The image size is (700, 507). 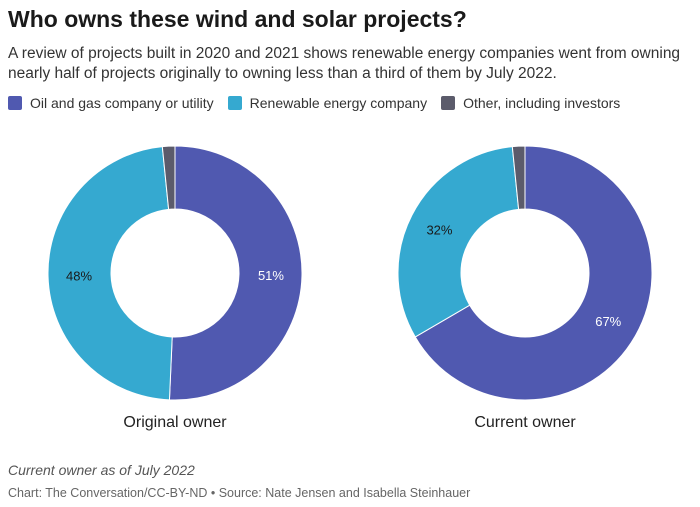 I want to click on legend-swatch-oil-gas, so click(x=15, y=103).